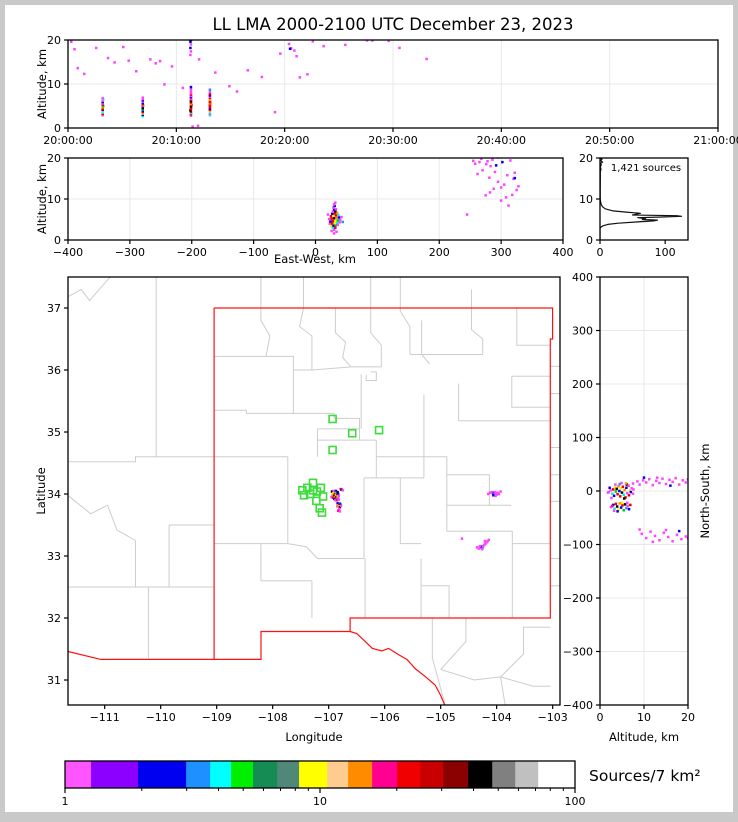 This screenshot has height=822, width=738. I want to click on alt_histogram-panel: 0 100 0 10 20, so click(634, 205).